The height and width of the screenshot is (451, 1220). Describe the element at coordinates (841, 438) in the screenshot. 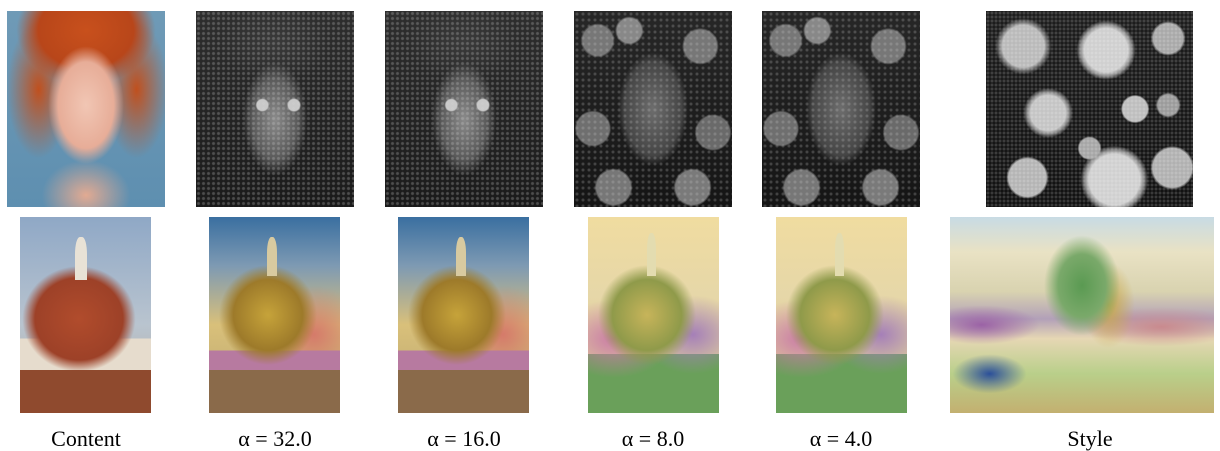

I see `caption-alpha-4: α = 4.0` at that location.